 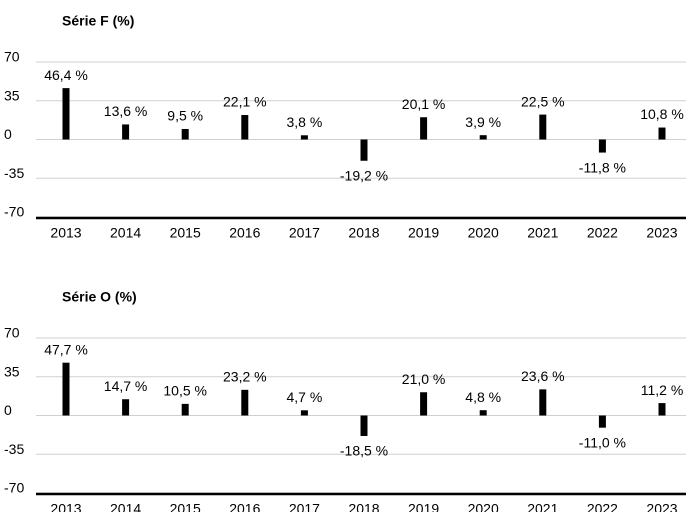 What do you see at coordinates (543, 376) in the screenshot?
I see `data-label: 23,6 %` at bounding box center [543, 376].